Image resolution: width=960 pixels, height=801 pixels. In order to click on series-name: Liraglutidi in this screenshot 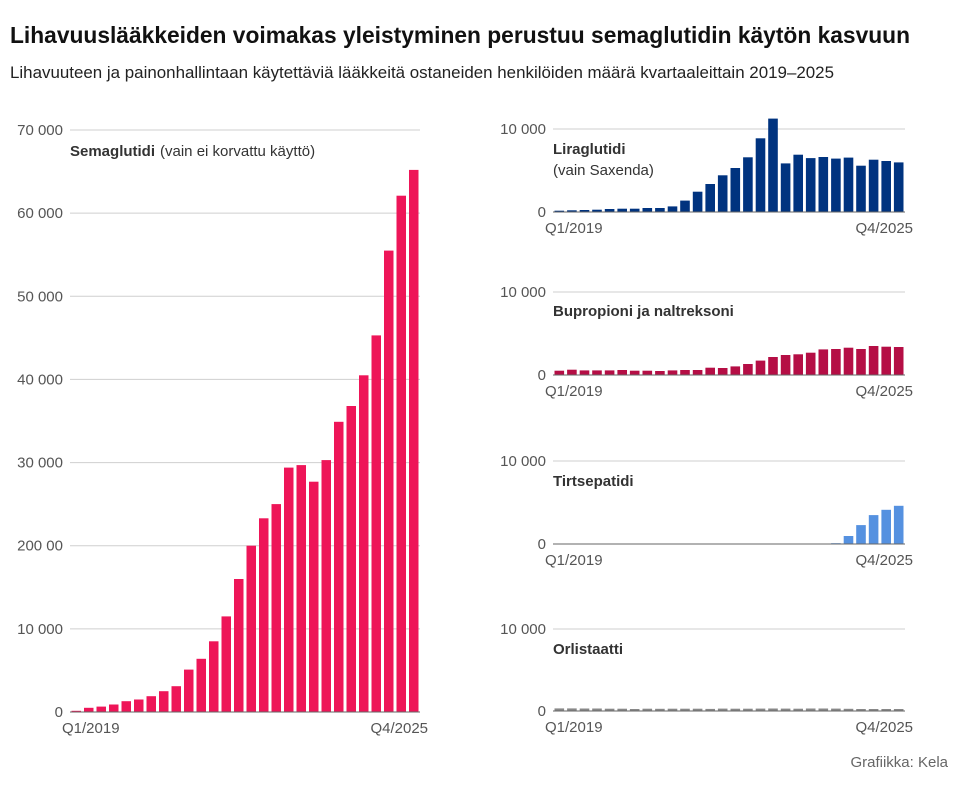, I will do `click(589, 149)`.